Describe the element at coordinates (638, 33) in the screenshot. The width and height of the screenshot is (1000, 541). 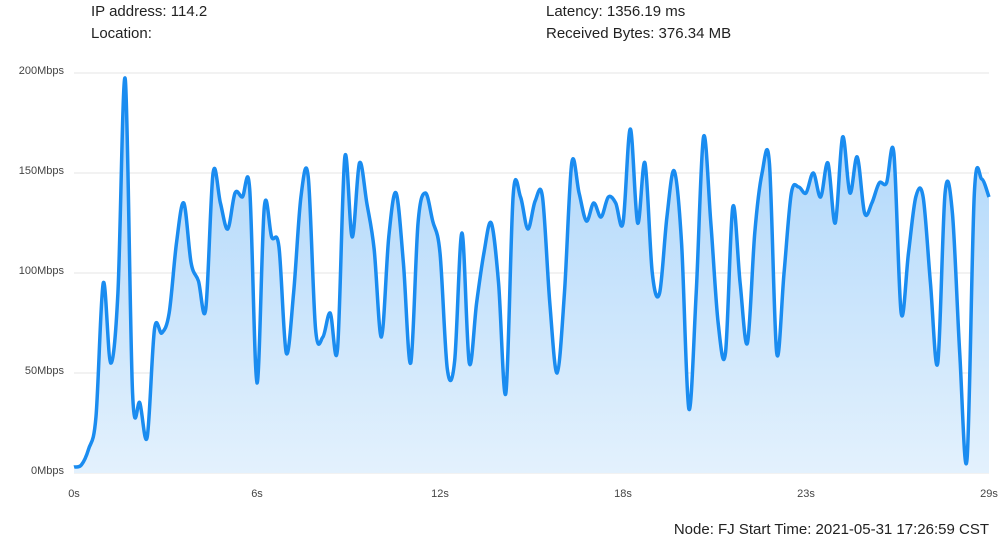
I see `received-bytes: Received Bytes: 376.34 MB` at that location.